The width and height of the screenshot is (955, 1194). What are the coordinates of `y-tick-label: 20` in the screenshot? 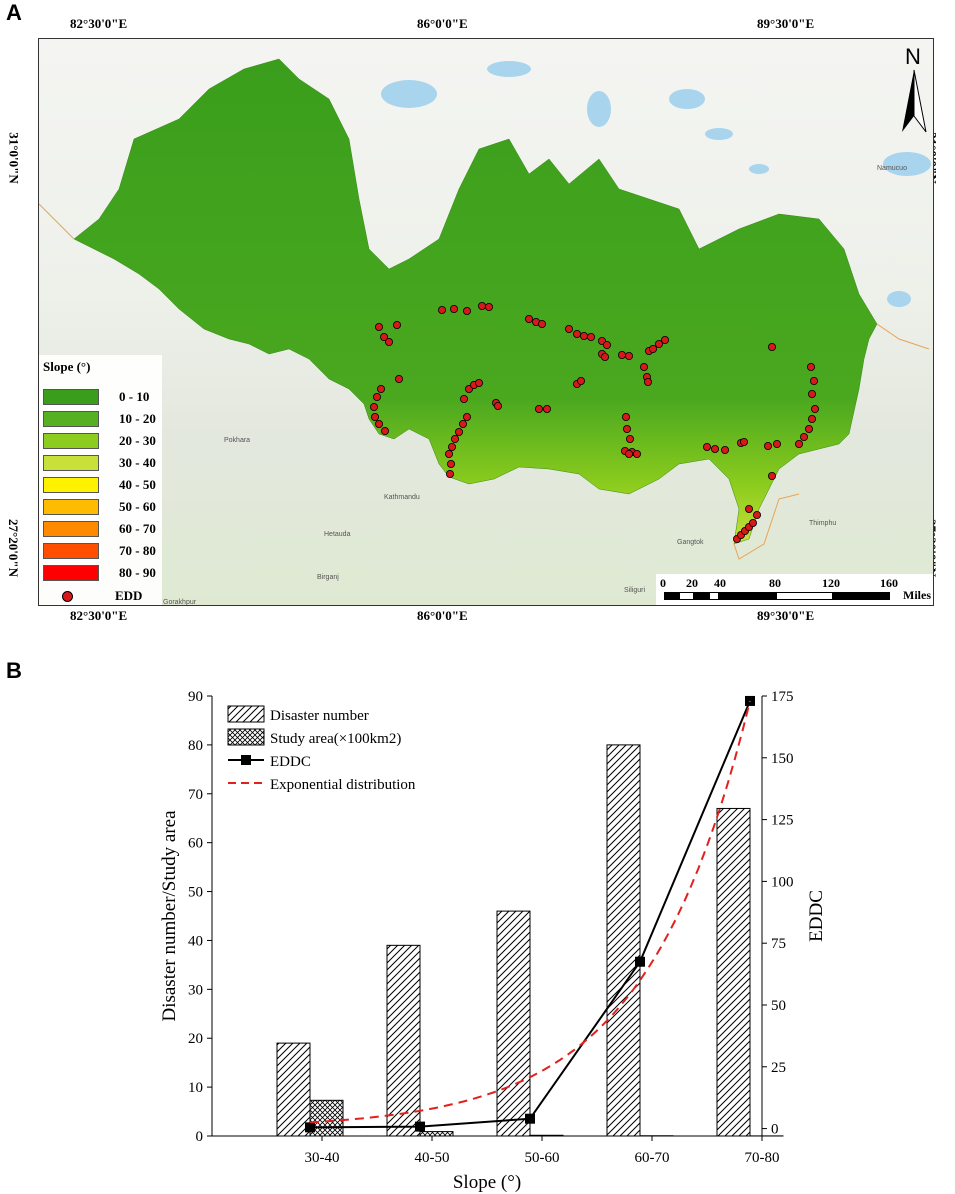 It's located at (195, 1039).